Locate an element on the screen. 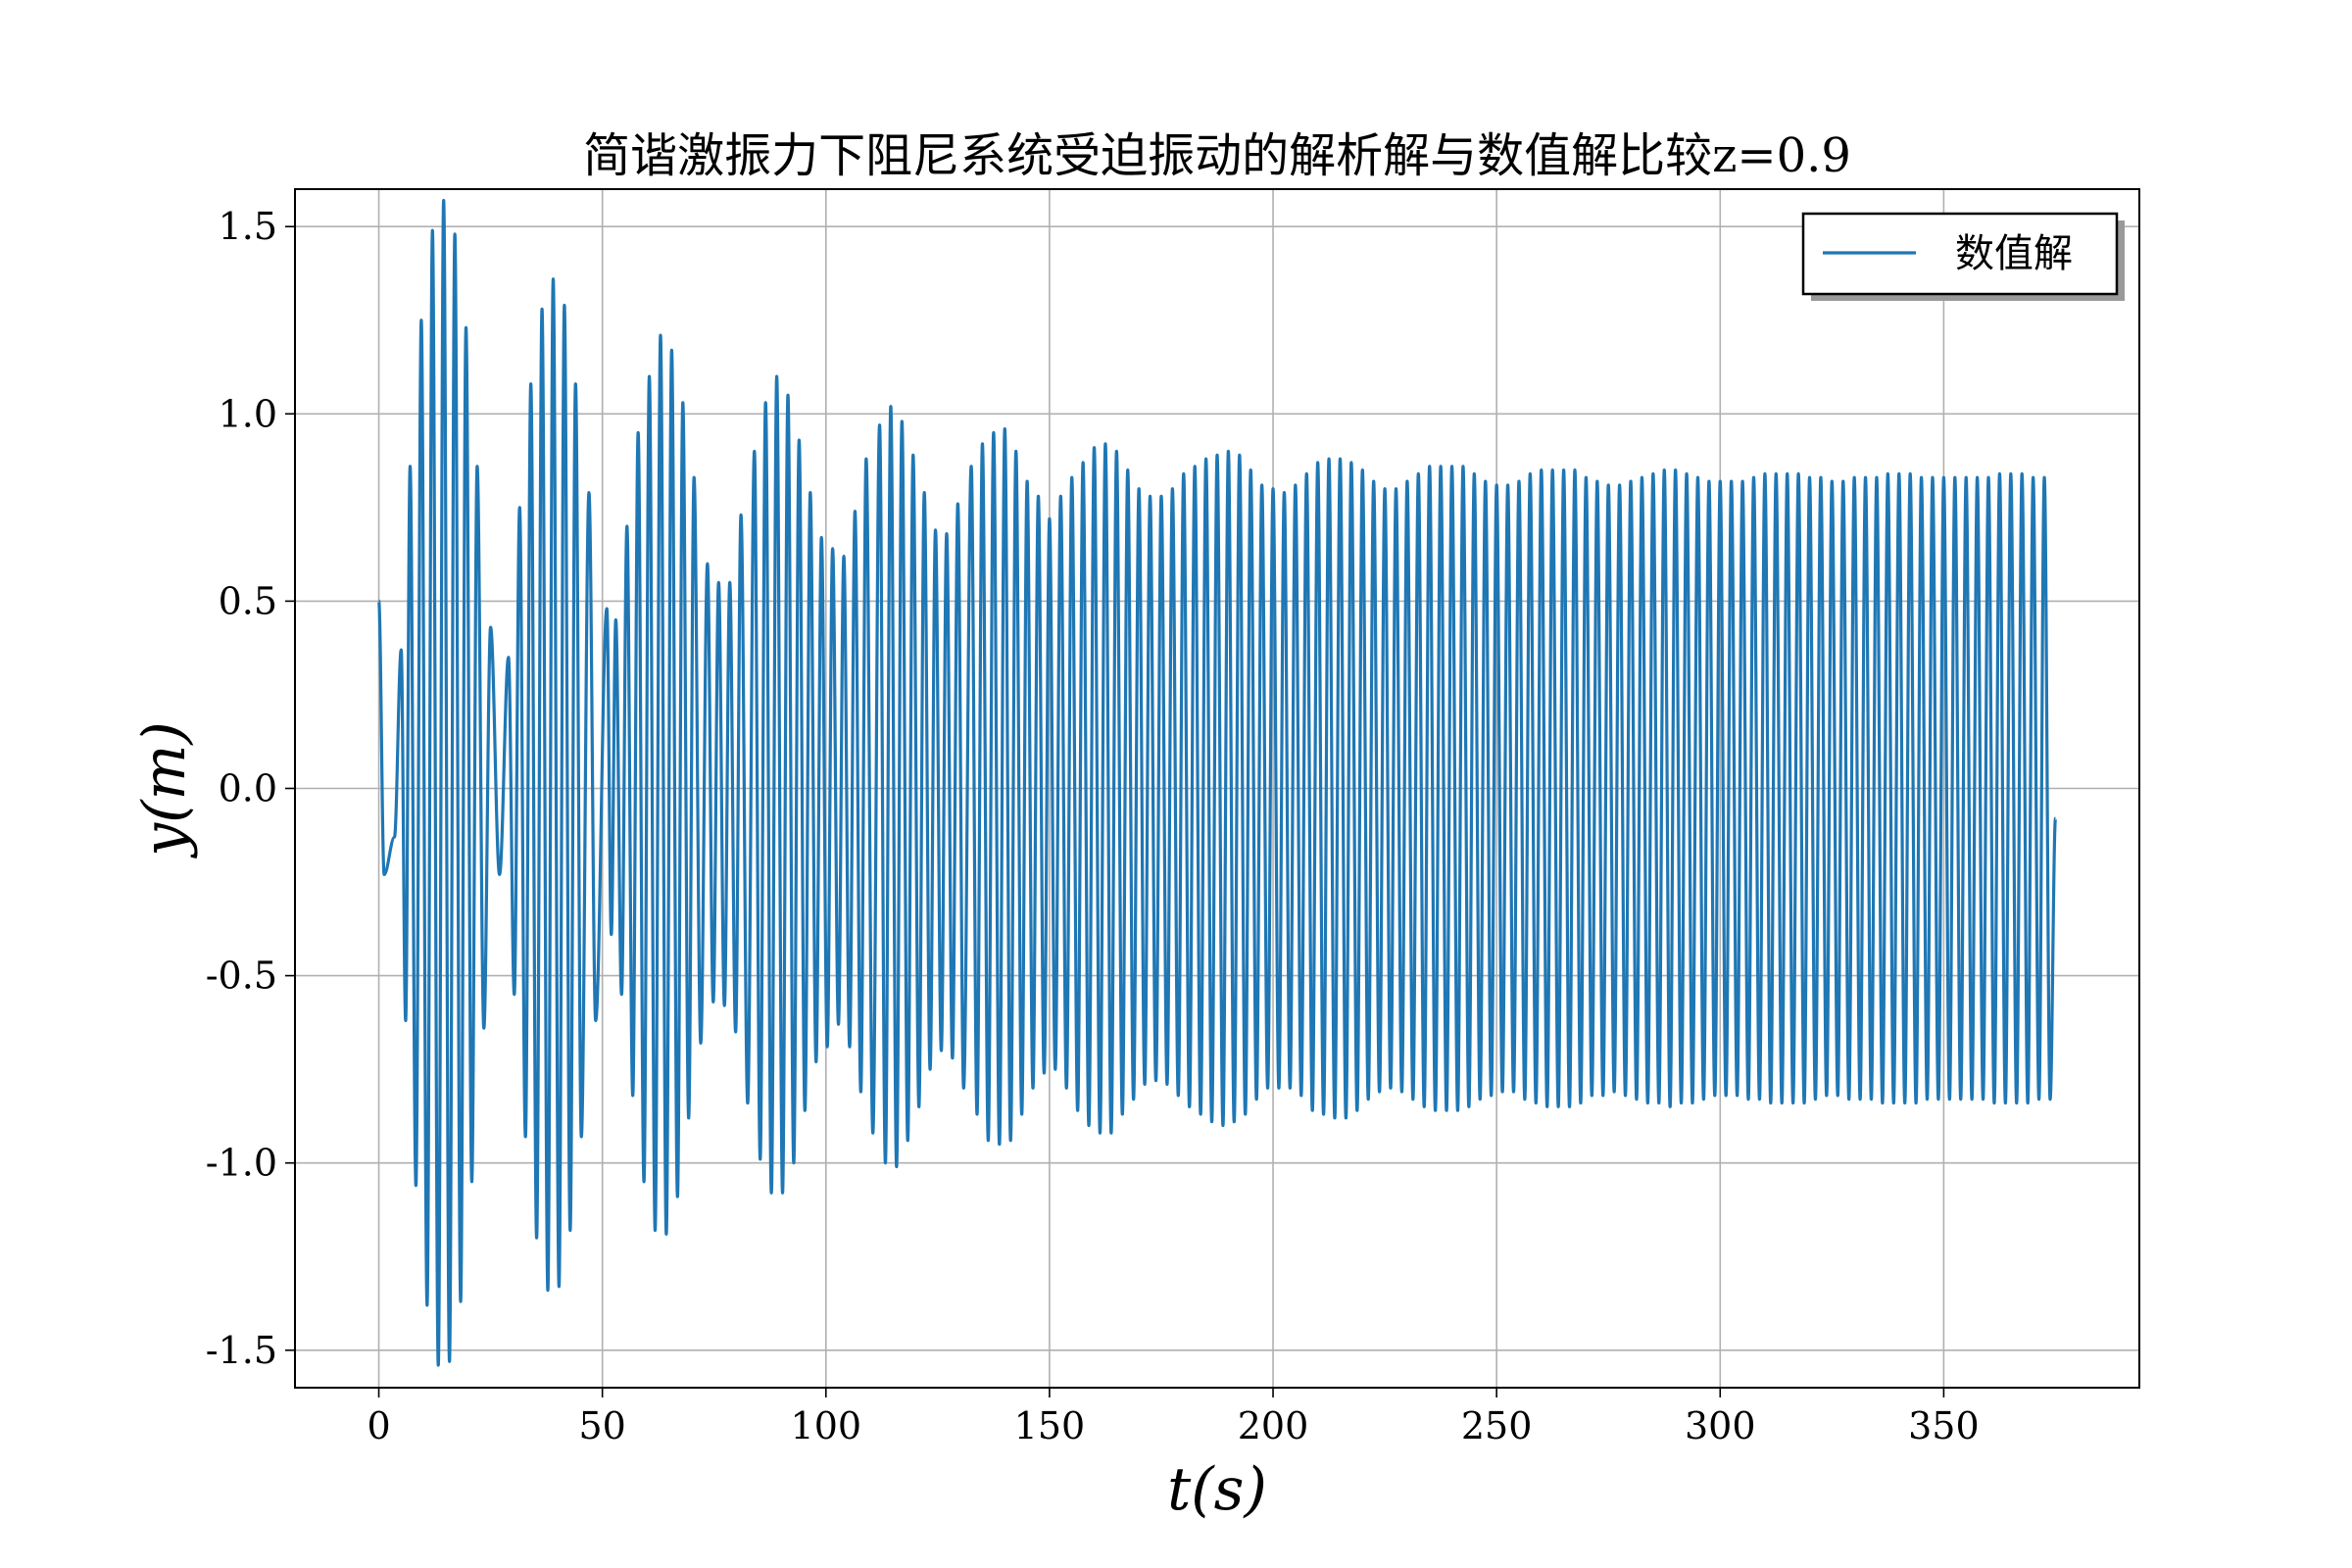 This screenshot has height=1568, width=2352. y-axis-ticks: -1.5 -1.0 -0.5 0.0 0.5 1.0 1.5 is located at coordinates (250, 788).